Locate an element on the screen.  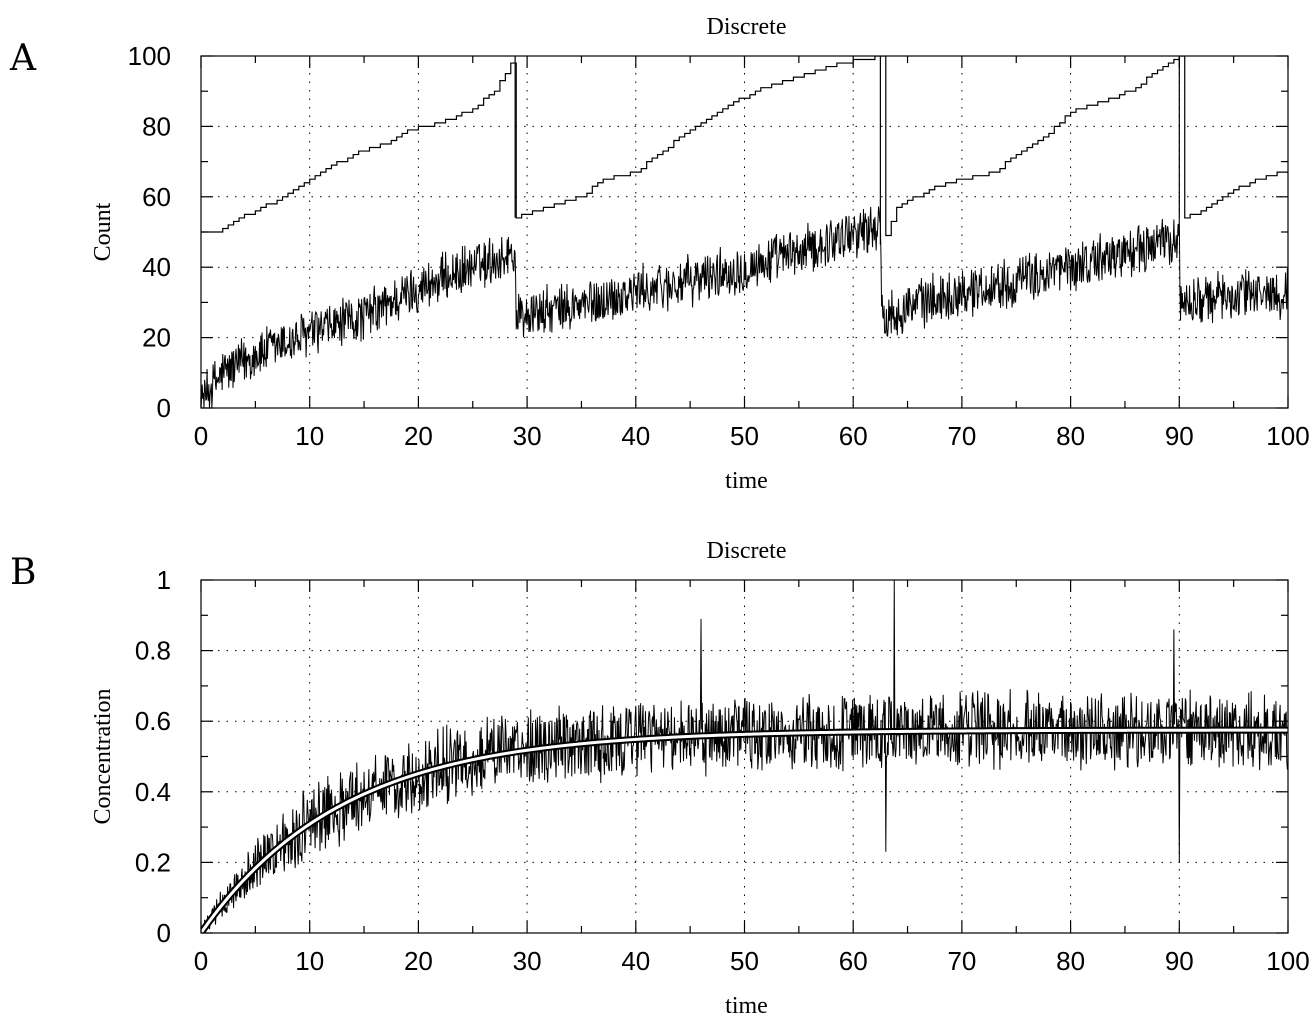
y-tick-label: 0.6 is located at coordinates (153, 721).